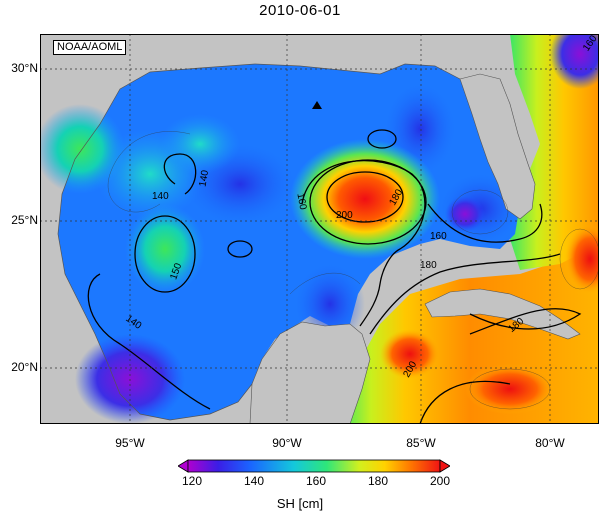  Describe the element at coordinates (502, 314) in the screenshot. I see `cuba-land` at that location.